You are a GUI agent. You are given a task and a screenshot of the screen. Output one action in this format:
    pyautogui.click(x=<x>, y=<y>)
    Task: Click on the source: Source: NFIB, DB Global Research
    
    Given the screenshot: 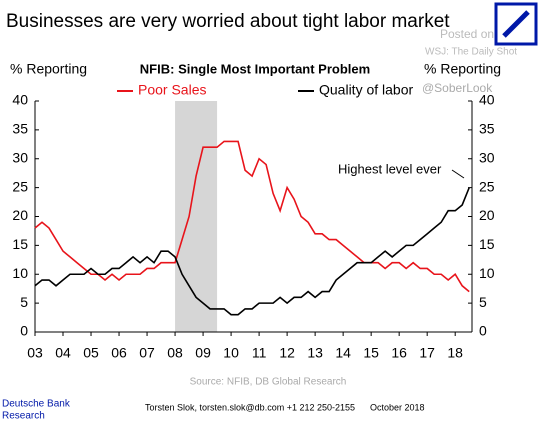 What is the action you would take?
    pyautogui.click(x=268, y=382)
    